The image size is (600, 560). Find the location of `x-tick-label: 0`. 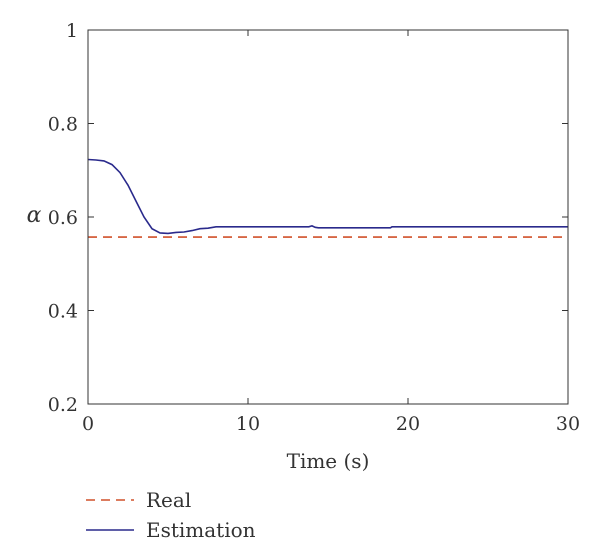

x-tick-label: 0 is located at coordinates (88, 424).